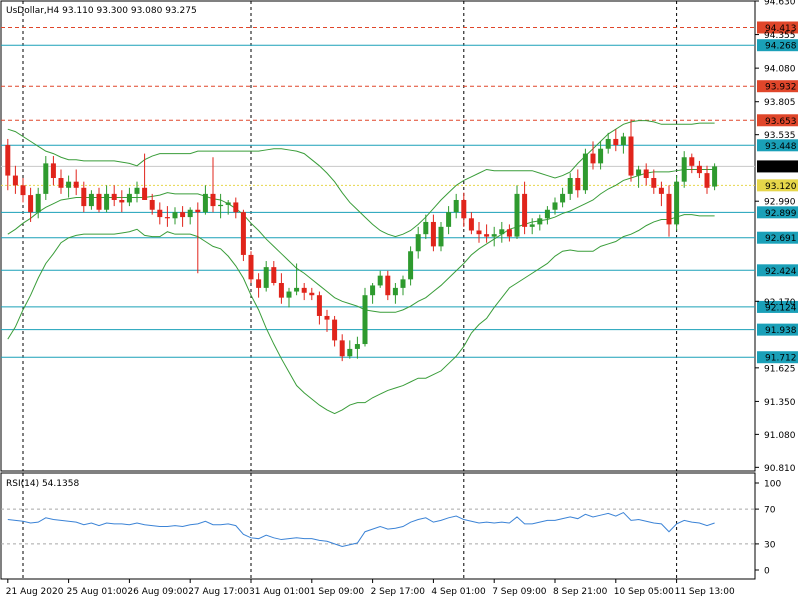 The image size is (800, 604). Describe the element at coordinates (780, 70) in the screenshot. I see `price-tick-label: 94.080` at that location.